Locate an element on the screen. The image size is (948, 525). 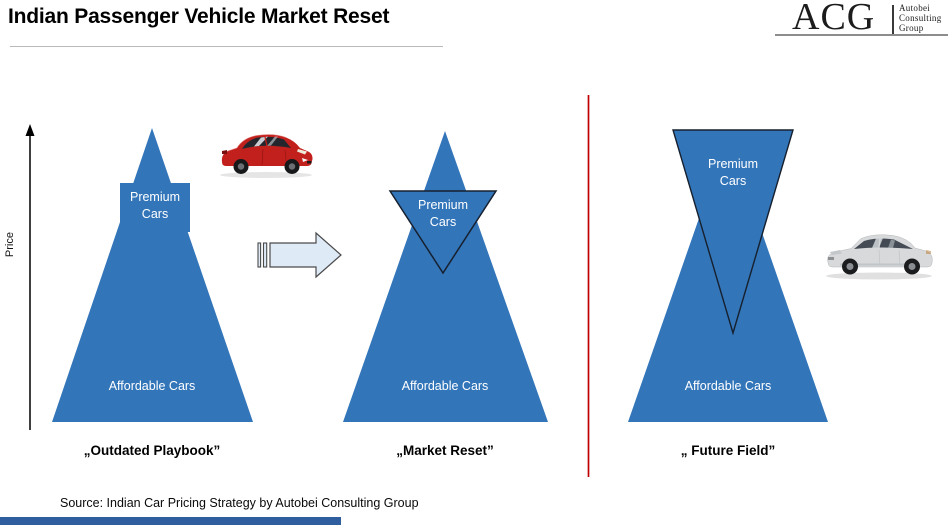
price-axis-label: Price is located at coordinates (10, 245).